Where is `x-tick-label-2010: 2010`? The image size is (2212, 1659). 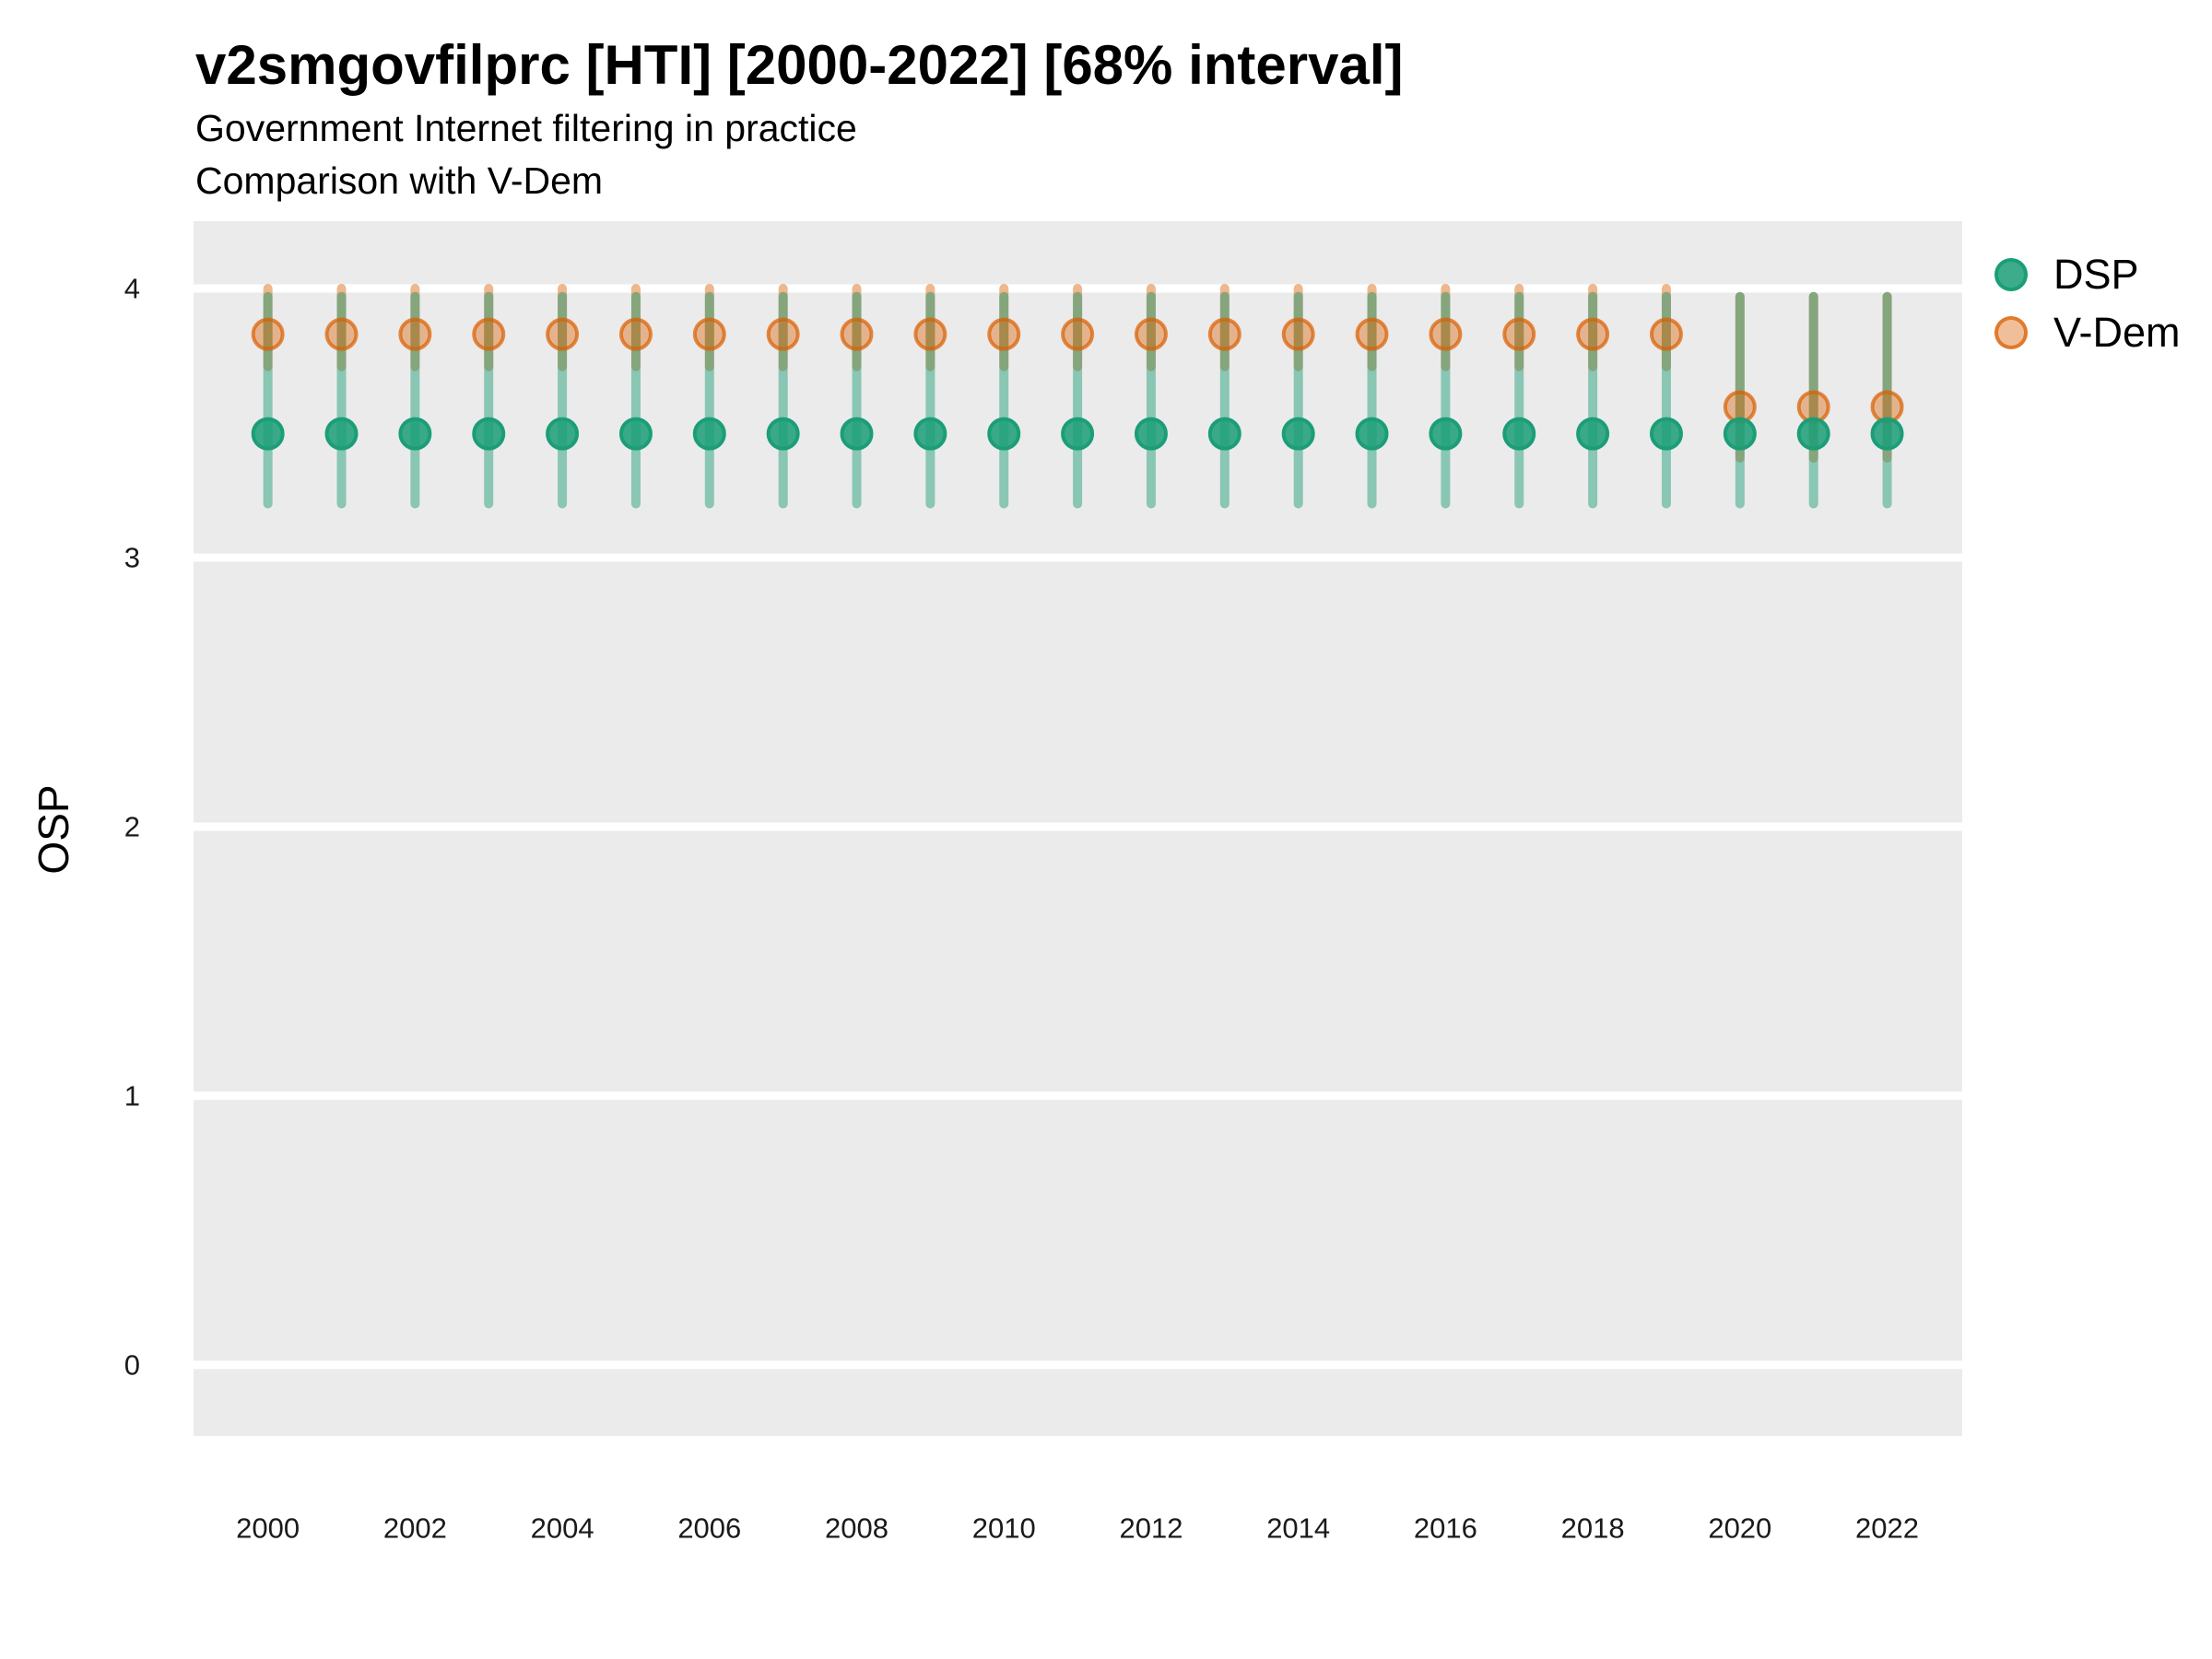
x-tick-label-2010: 2010 is located at coordinates (1004, 1528).